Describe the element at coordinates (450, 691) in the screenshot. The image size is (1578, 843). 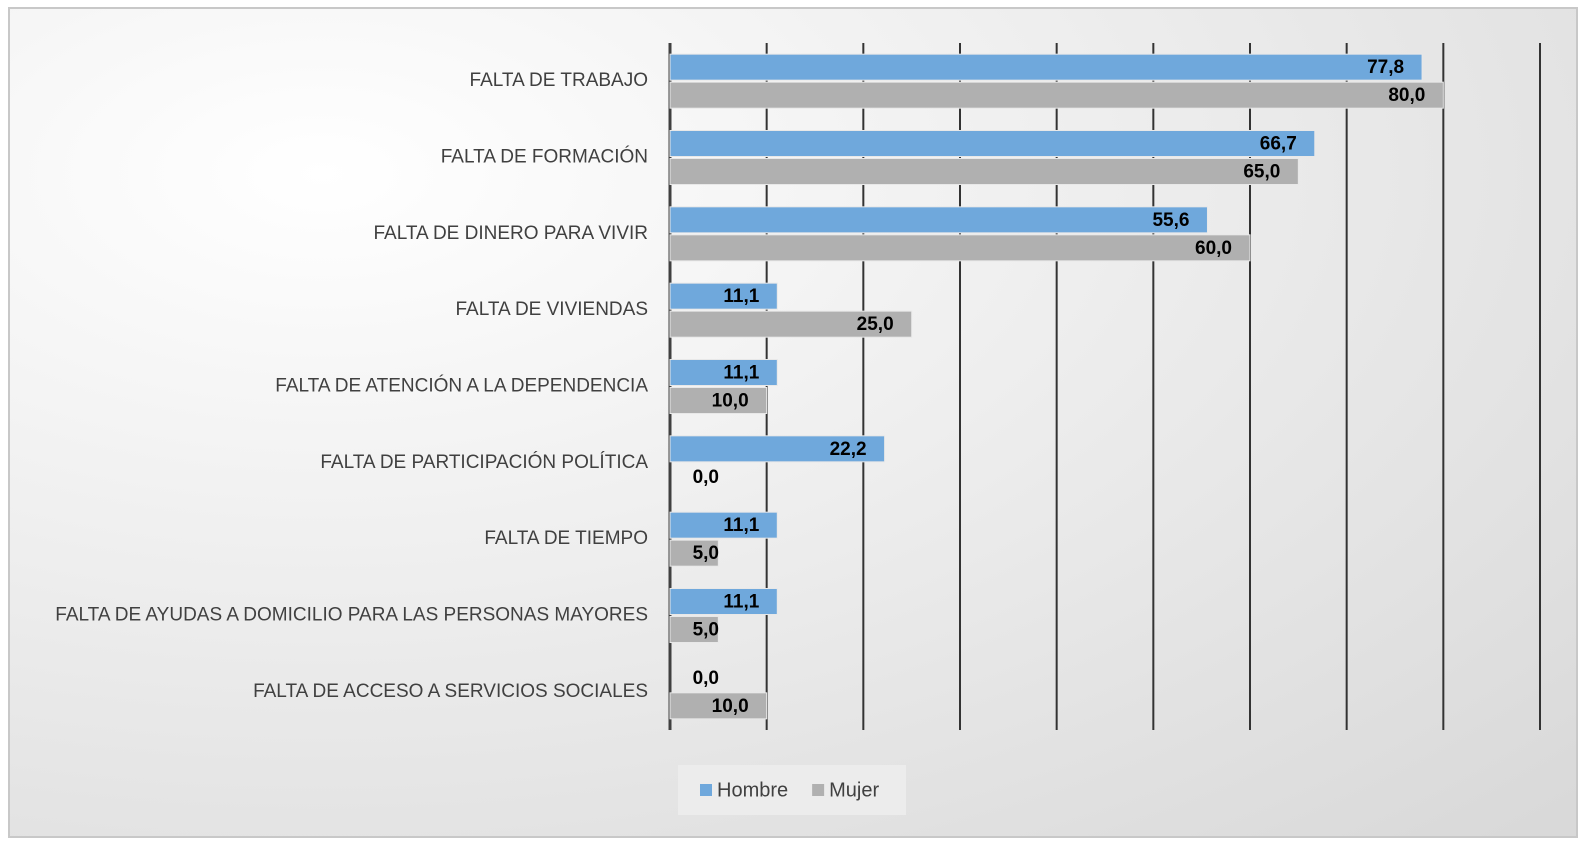
I see `category-label: FALTA DE ACCESO A SERVICIOS SOCIALES` at that location.